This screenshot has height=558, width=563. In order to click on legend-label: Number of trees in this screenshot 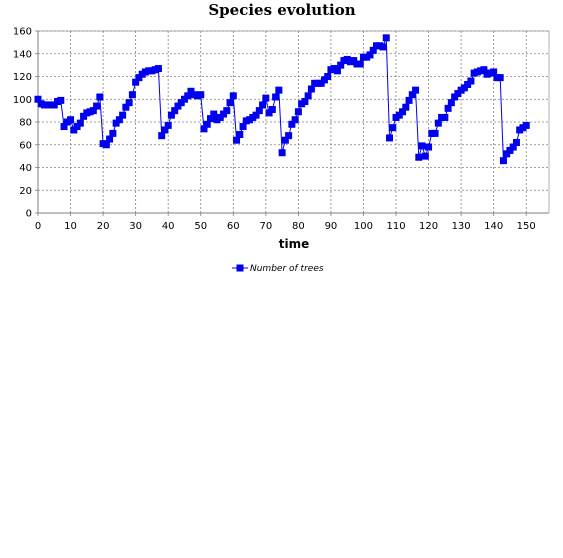, I will do `click(287, 269)`.